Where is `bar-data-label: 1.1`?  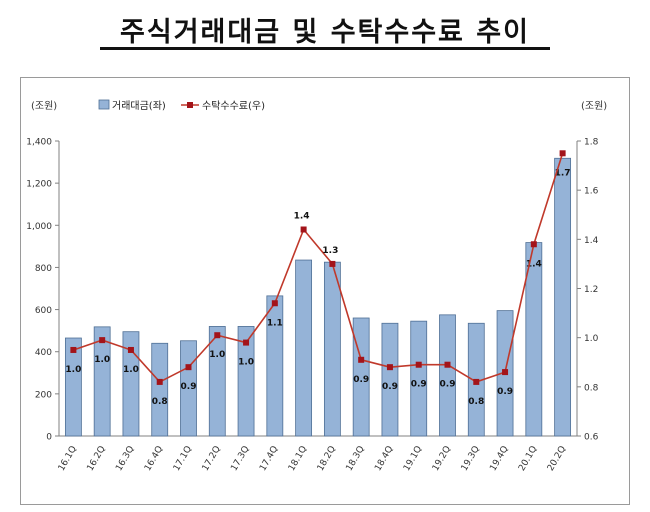
bar-data-label: 1.1 is located at coordinates (275, 323).